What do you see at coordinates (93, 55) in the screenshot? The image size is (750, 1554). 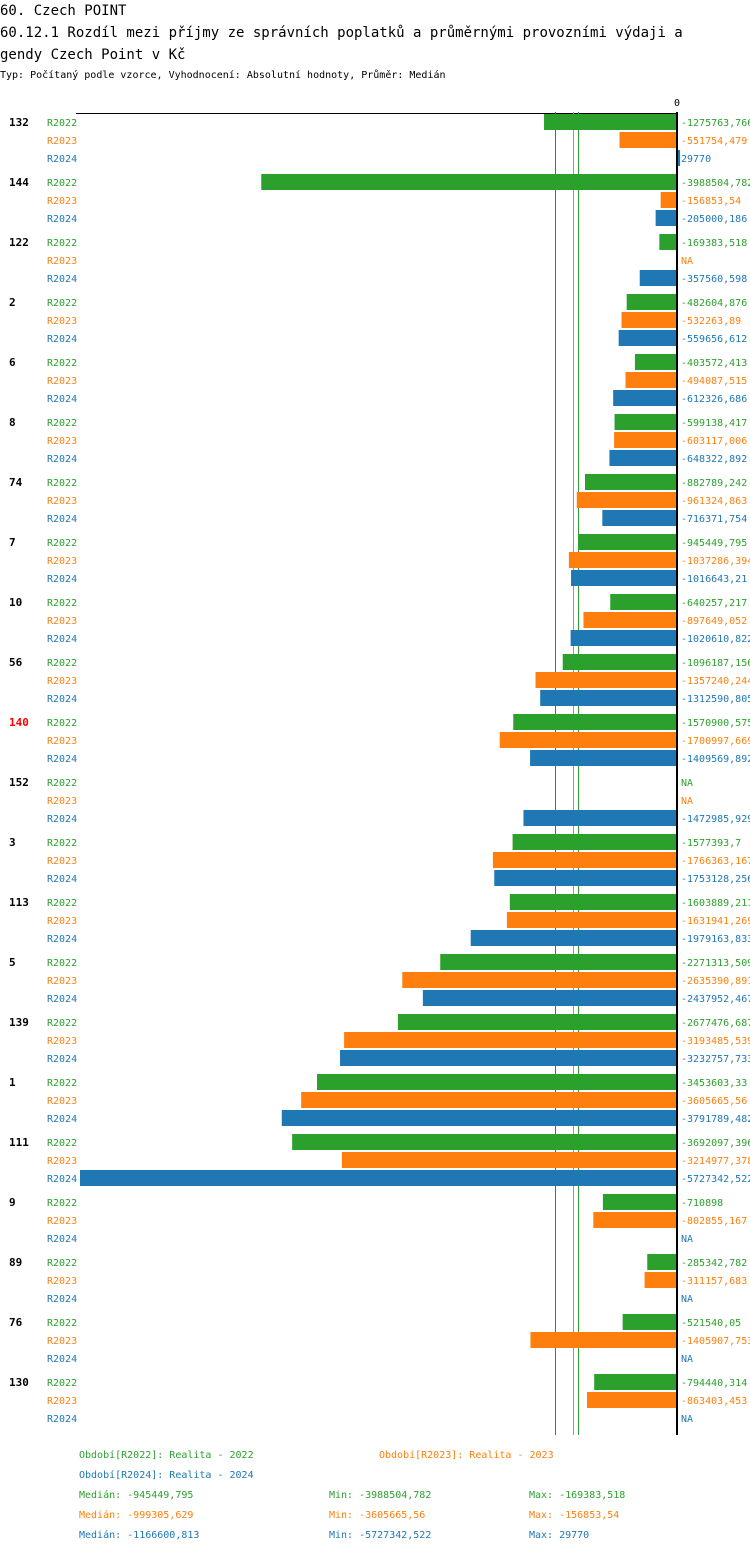 I see `chart-title-line-3: gendy Czech Point v Kč` at bounding box center [93, 55].